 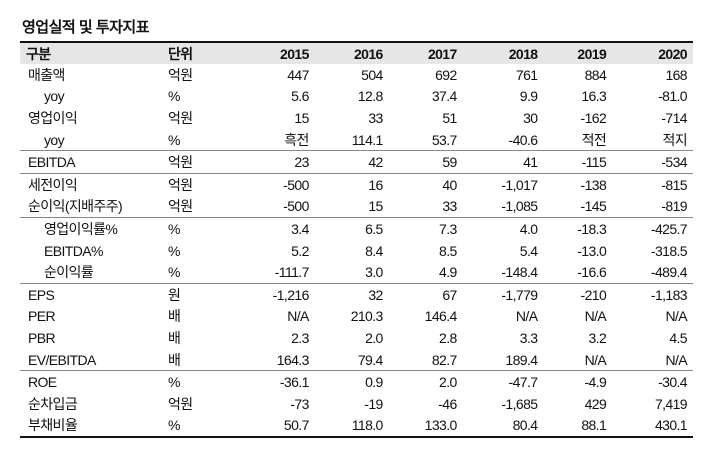 What do you see at coordinates (298, 74) in the screenshot?
I see `value-cell: 447` at bounding box center [298, 74].